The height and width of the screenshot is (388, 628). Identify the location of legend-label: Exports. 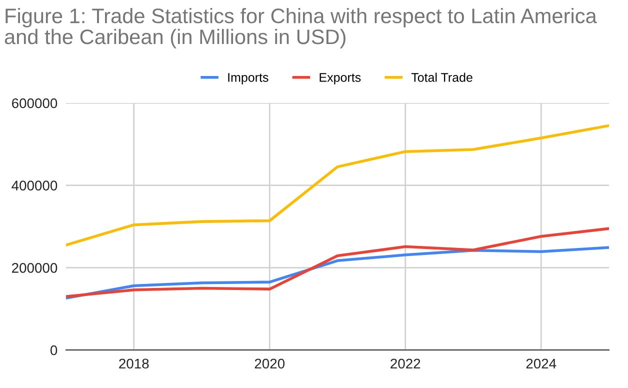
(340, 78).